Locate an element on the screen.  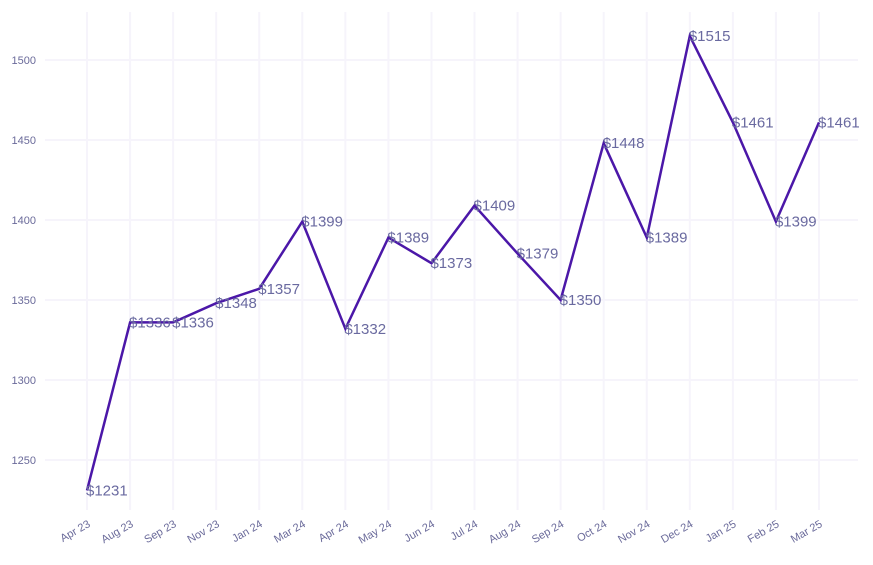
y-tick-label: 1500 is located at coordinates (24, 61).